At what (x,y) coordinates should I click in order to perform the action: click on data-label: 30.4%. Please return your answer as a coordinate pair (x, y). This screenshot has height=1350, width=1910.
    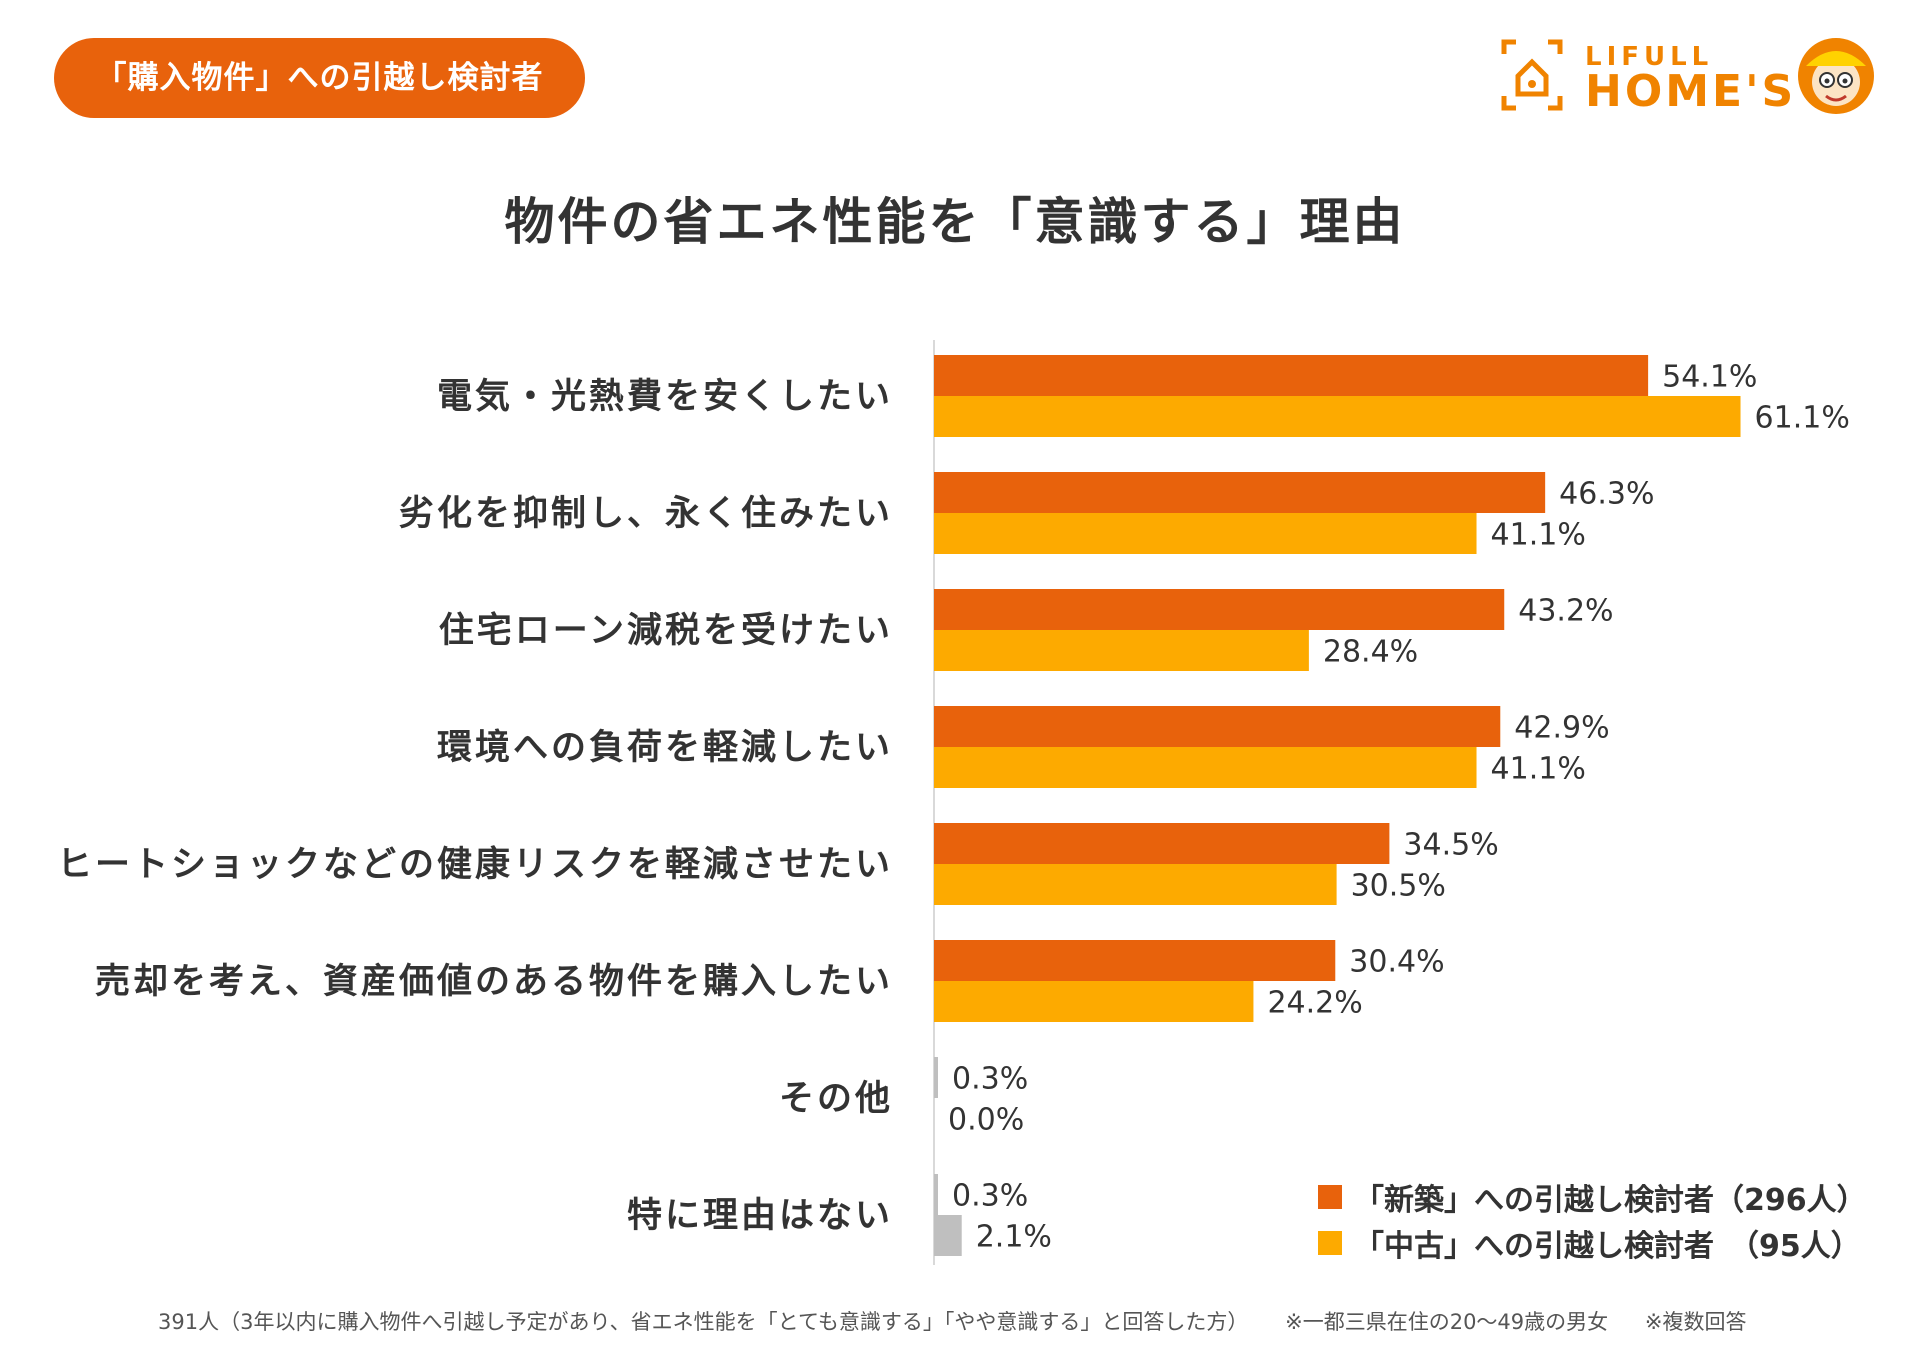
    Looking at the image, I should click on (1396, 962).